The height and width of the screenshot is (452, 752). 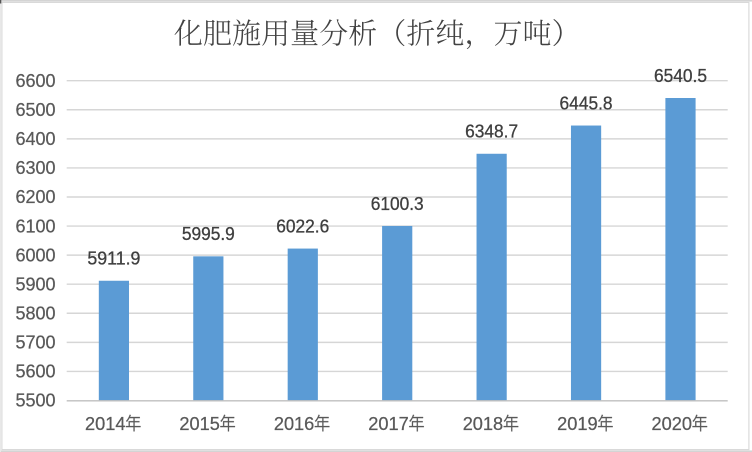 I want to click on svg-text: 2019, so click(x=577, y=424).